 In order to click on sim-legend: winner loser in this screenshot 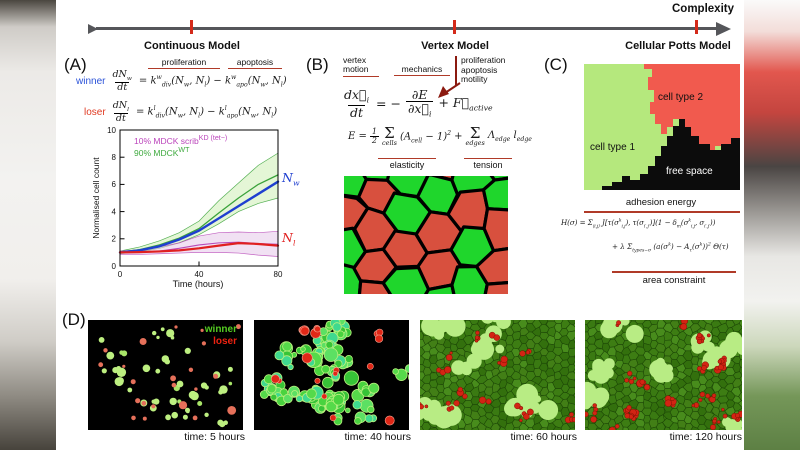, I will do `click(221, 335)`.